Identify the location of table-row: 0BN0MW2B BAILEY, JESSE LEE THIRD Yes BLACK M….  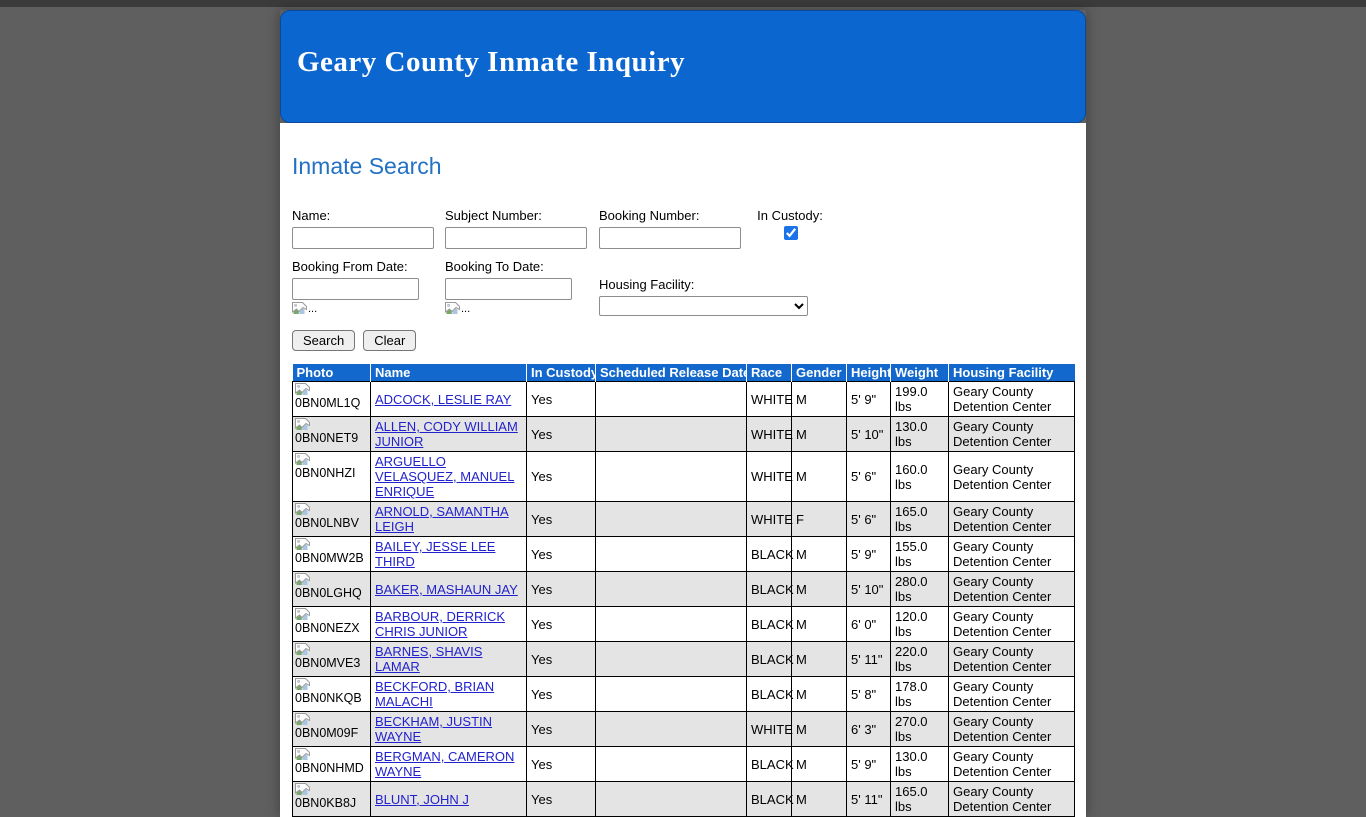
(683, 554).